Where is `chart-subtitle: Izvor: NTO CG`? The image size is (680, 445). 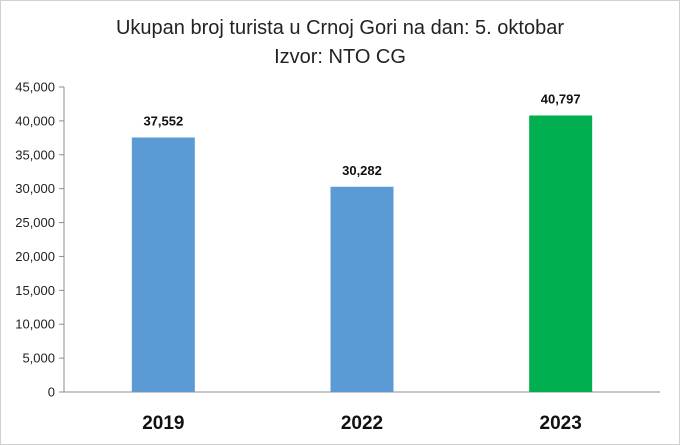
chart-subtitle: Izvor: NTO CG is located at coordinates (340, 57).